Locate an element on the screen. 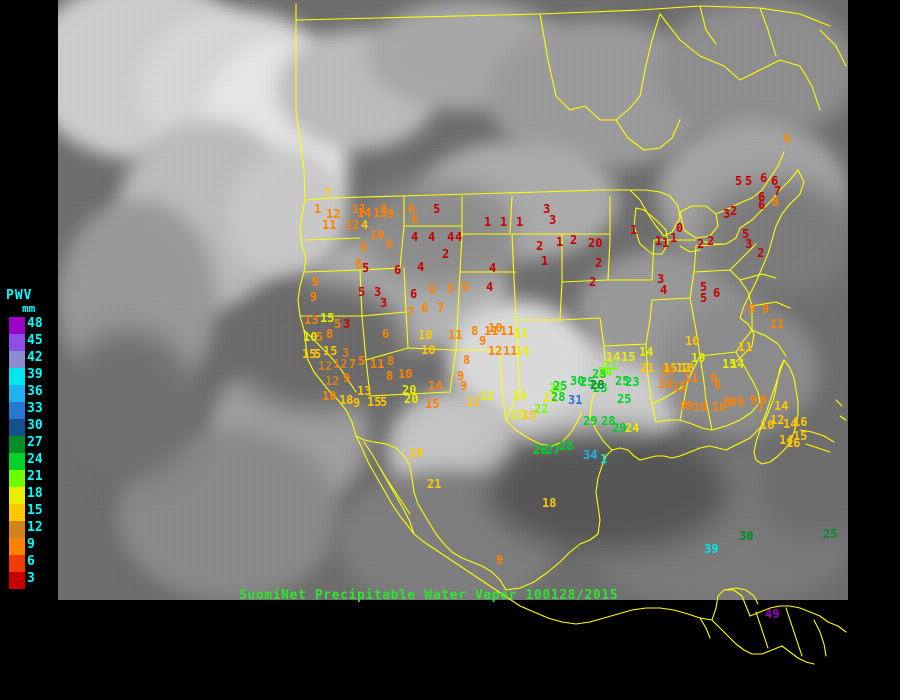 The height and width of the screenshot is (700, 900). colorbar-tick-12: 12 is located at coordinates (35, 527).